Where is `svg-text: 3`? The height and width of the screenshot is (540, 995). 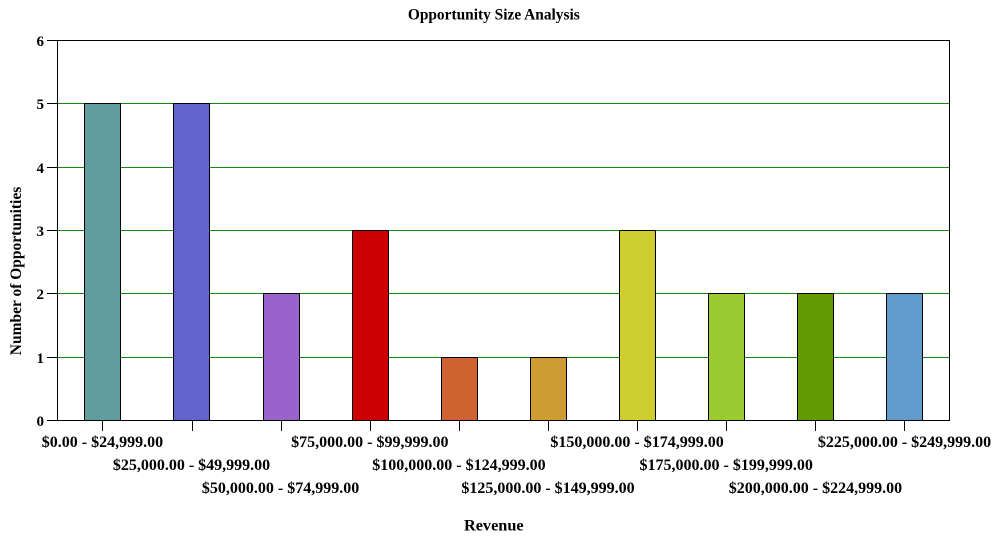
svg-text: 3 is located at coordinates (41, 232).